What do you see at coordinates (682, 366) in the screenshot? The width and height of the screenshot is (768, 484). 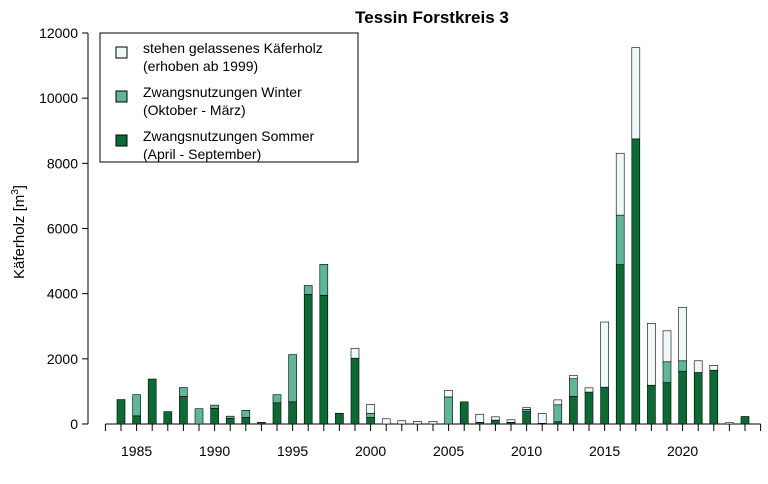 I see `bar-winter-2020` at bounding box center [682, 366].